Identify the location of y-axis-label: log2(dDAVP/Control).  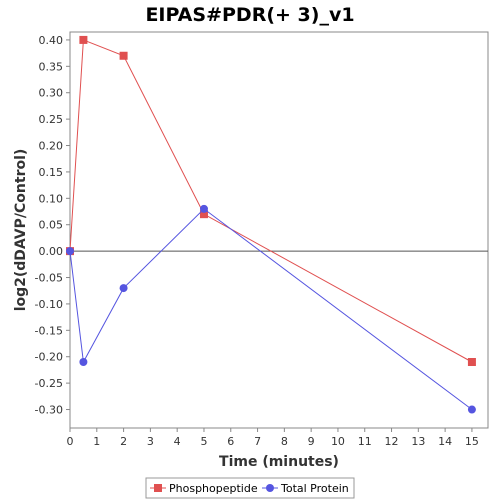
(21, 230).